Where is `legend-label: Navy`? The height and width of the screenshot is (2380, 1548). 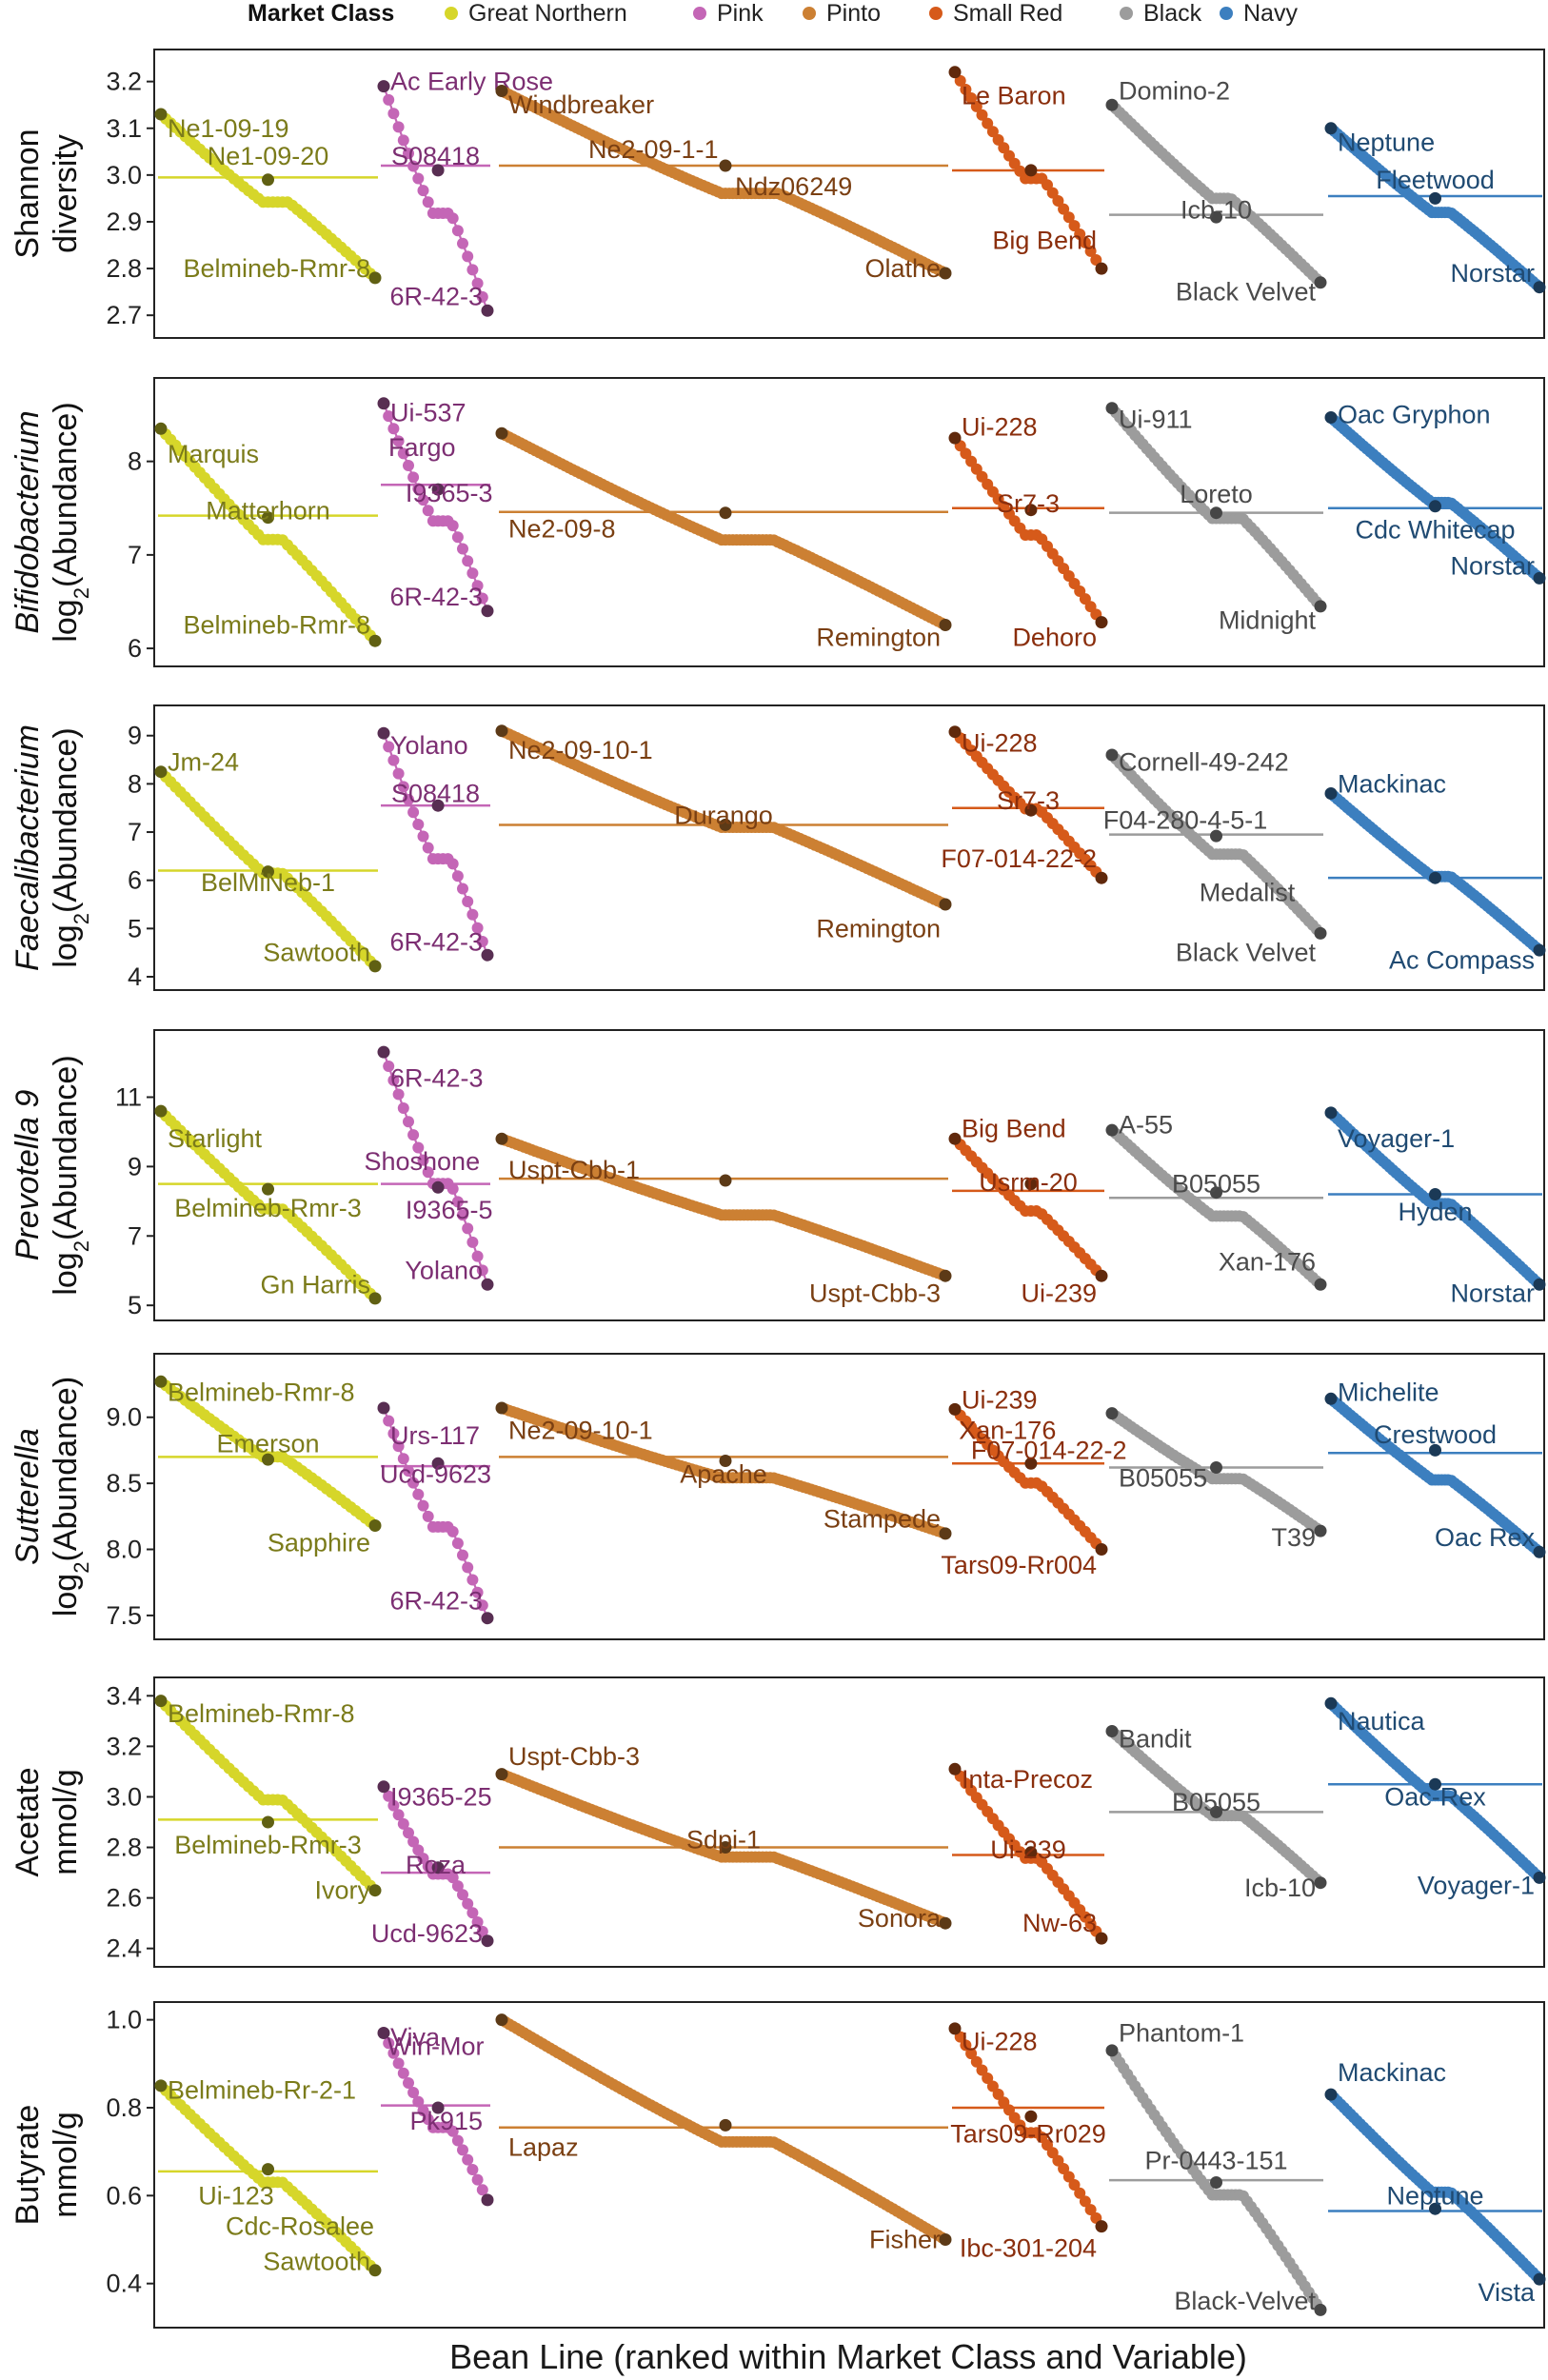
legend-label: Navy is located at coordinates (1270, 13).